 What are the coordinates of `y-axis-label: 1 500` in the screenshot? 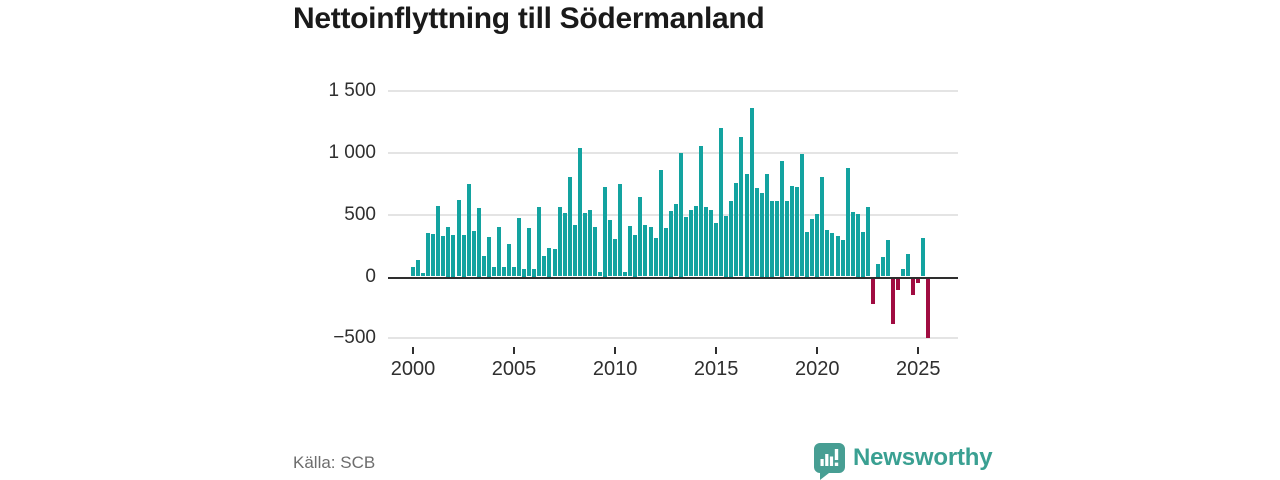 It's located at (352, 91).